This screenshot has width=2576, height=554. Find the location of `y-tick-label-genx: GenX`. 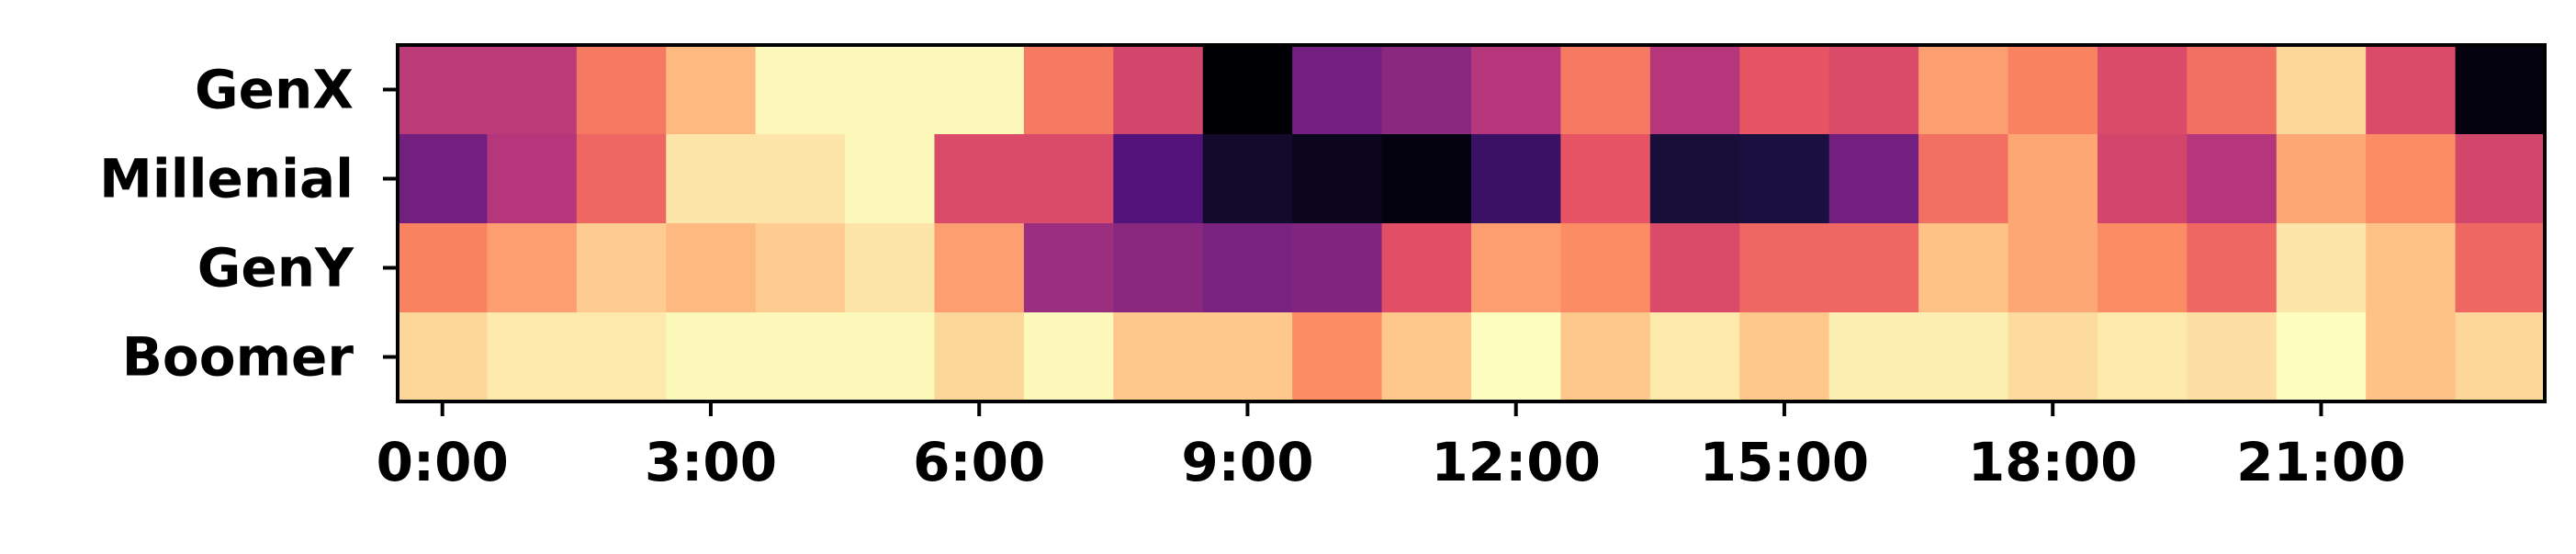

y-tick-label-genx: GenX is located at coordinates (274, 90).